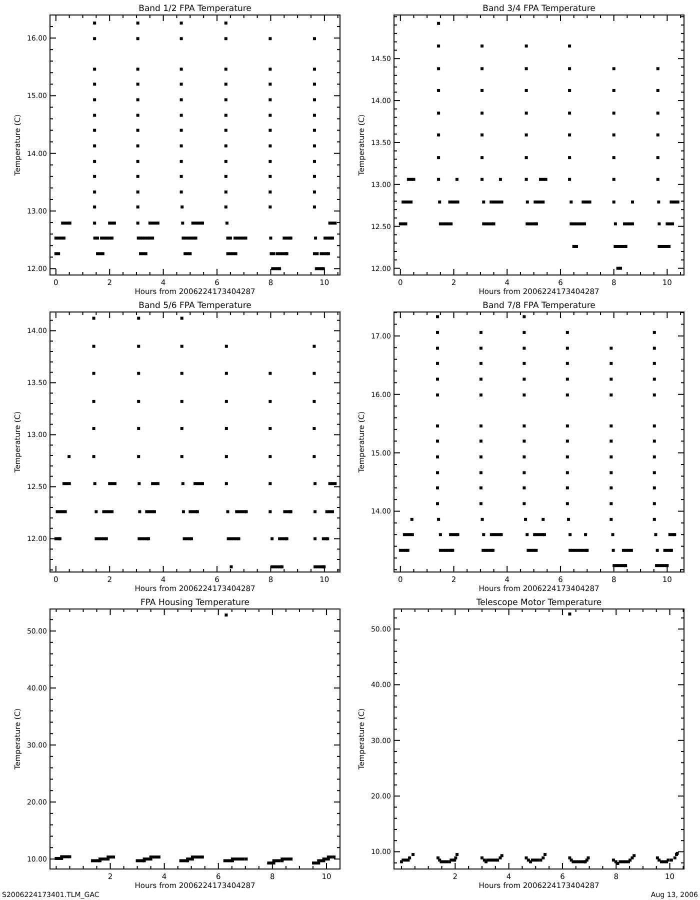 This screenshot has height=900, width=700. Describe the element at coordinates (539, 9) in the screenshot. I see `chart-title: Band 3/4 FPA Temperature` at that location.